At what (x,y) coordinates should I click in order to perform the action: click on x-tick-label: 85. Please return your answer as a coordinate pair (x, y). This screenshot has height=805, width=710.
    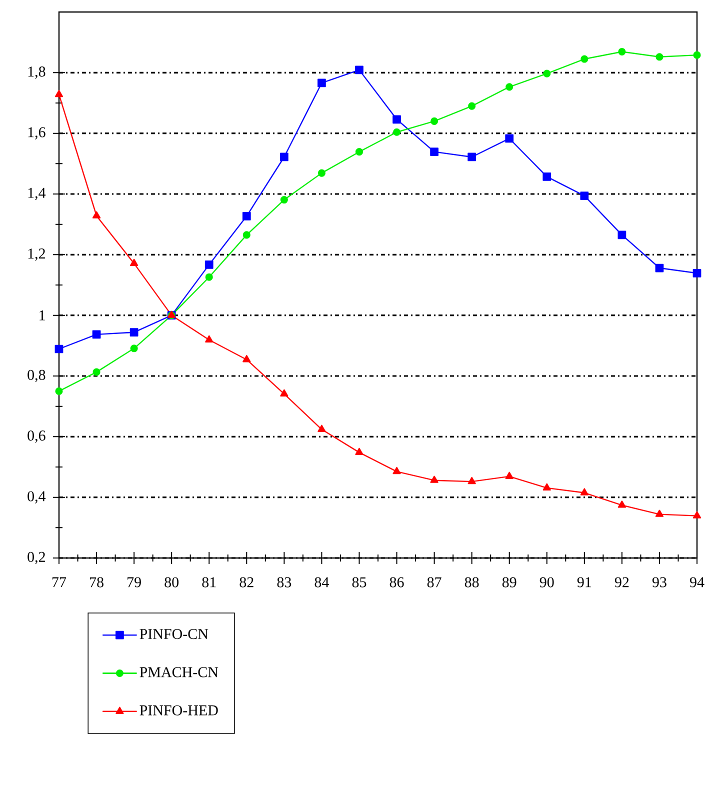
    Looking at the image, I should click on (359, 582).